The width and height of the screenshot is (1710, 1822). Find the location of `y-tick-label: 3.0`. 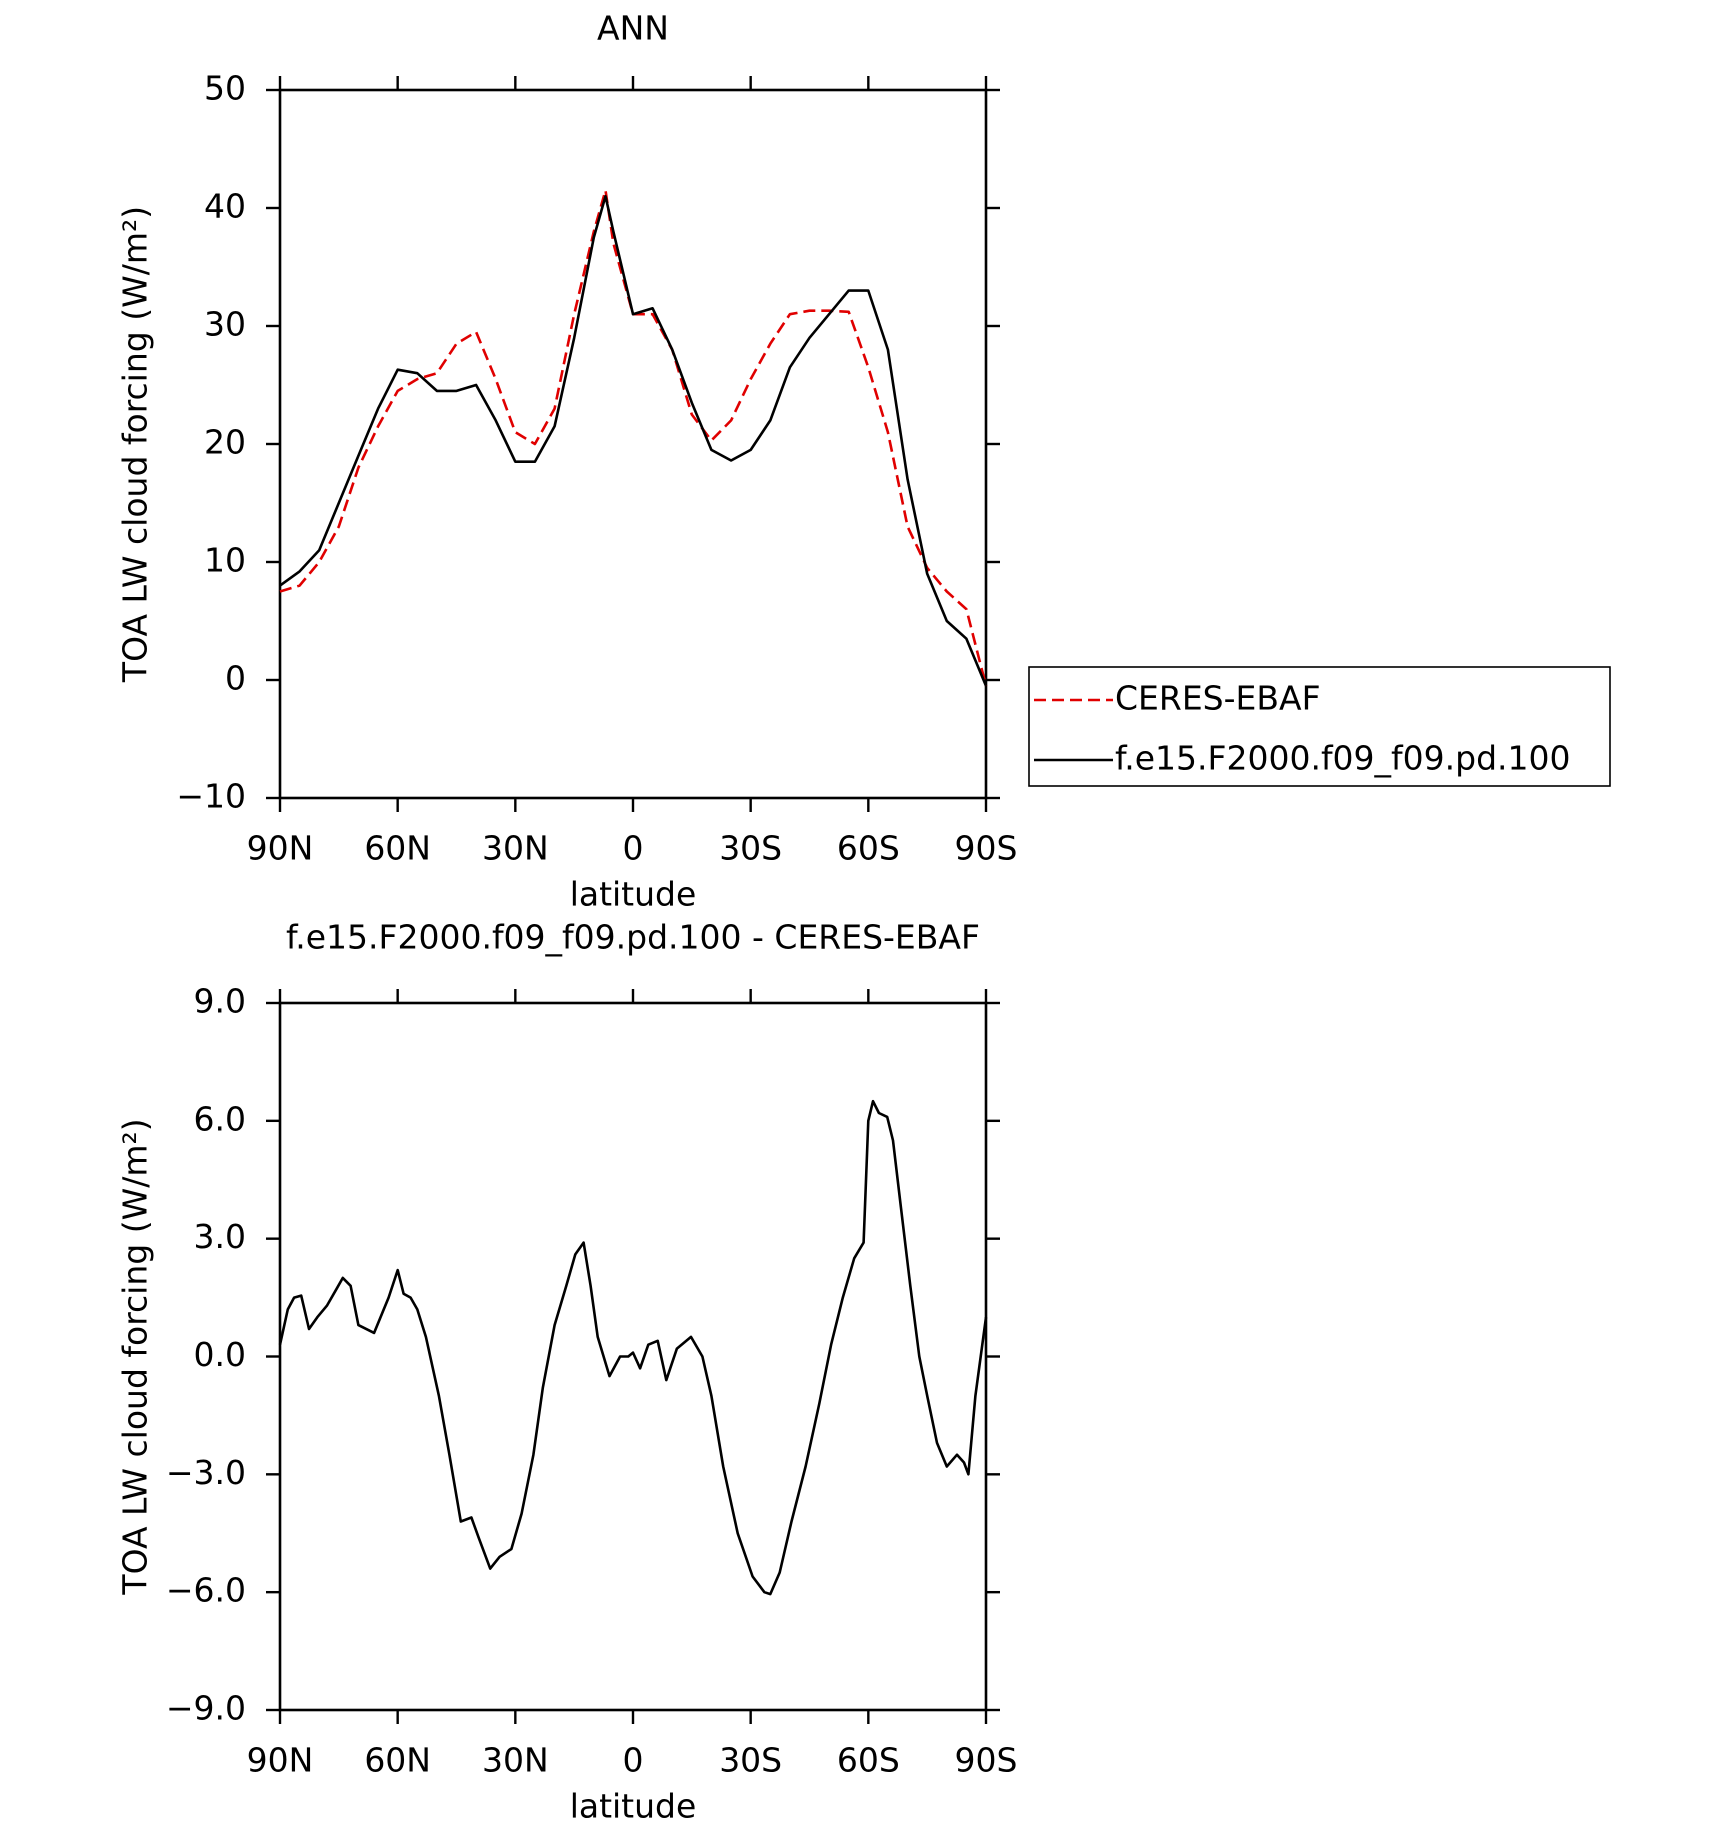

y-tick-label: 3.0 is located at coordinates (220, 1236).